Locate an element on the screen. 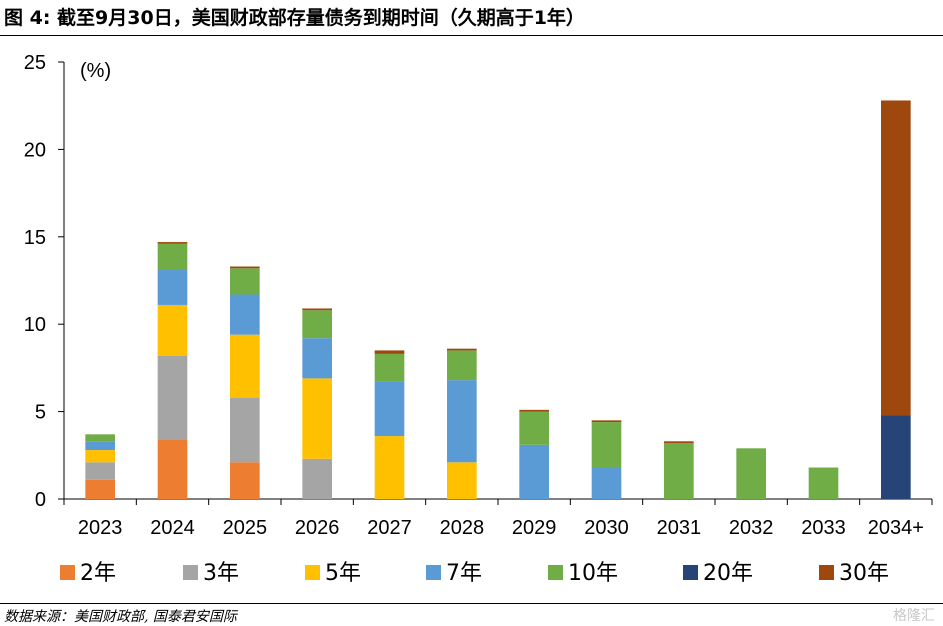  unit-label: (%) is located at coordinates (95, 71).